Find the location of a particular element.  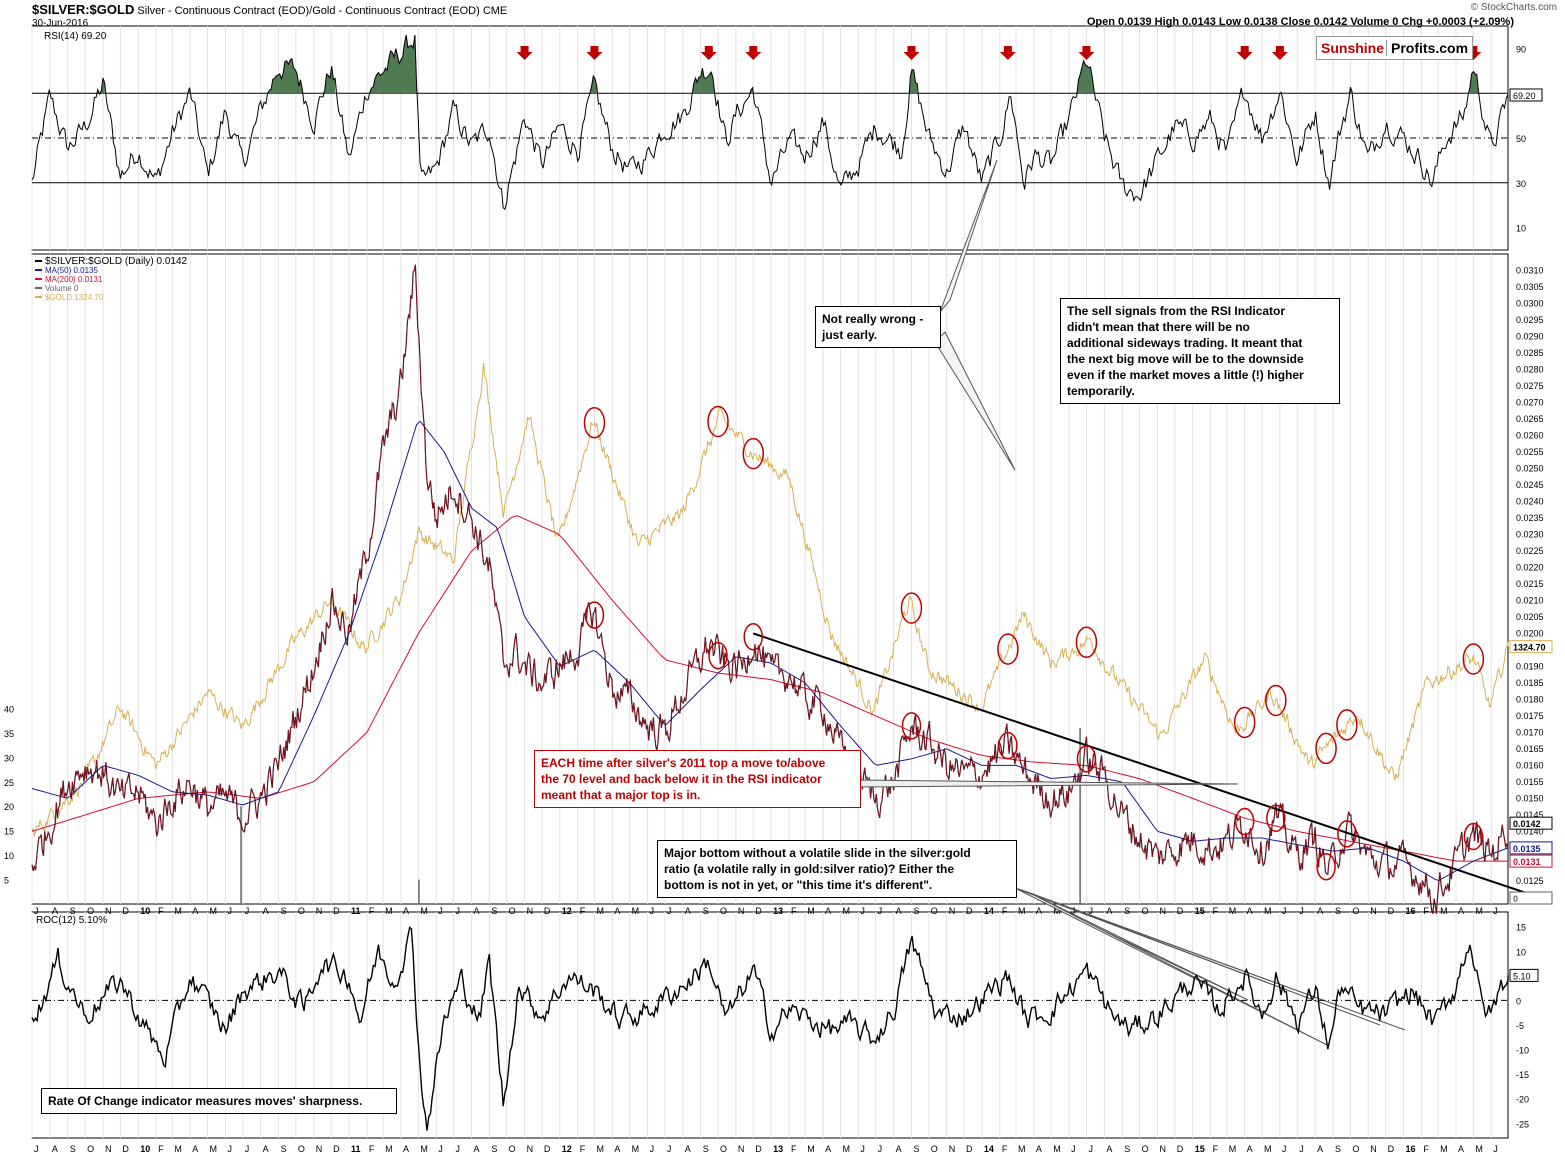

volume-tick-label: 15 is located at coordinates (9, 832).